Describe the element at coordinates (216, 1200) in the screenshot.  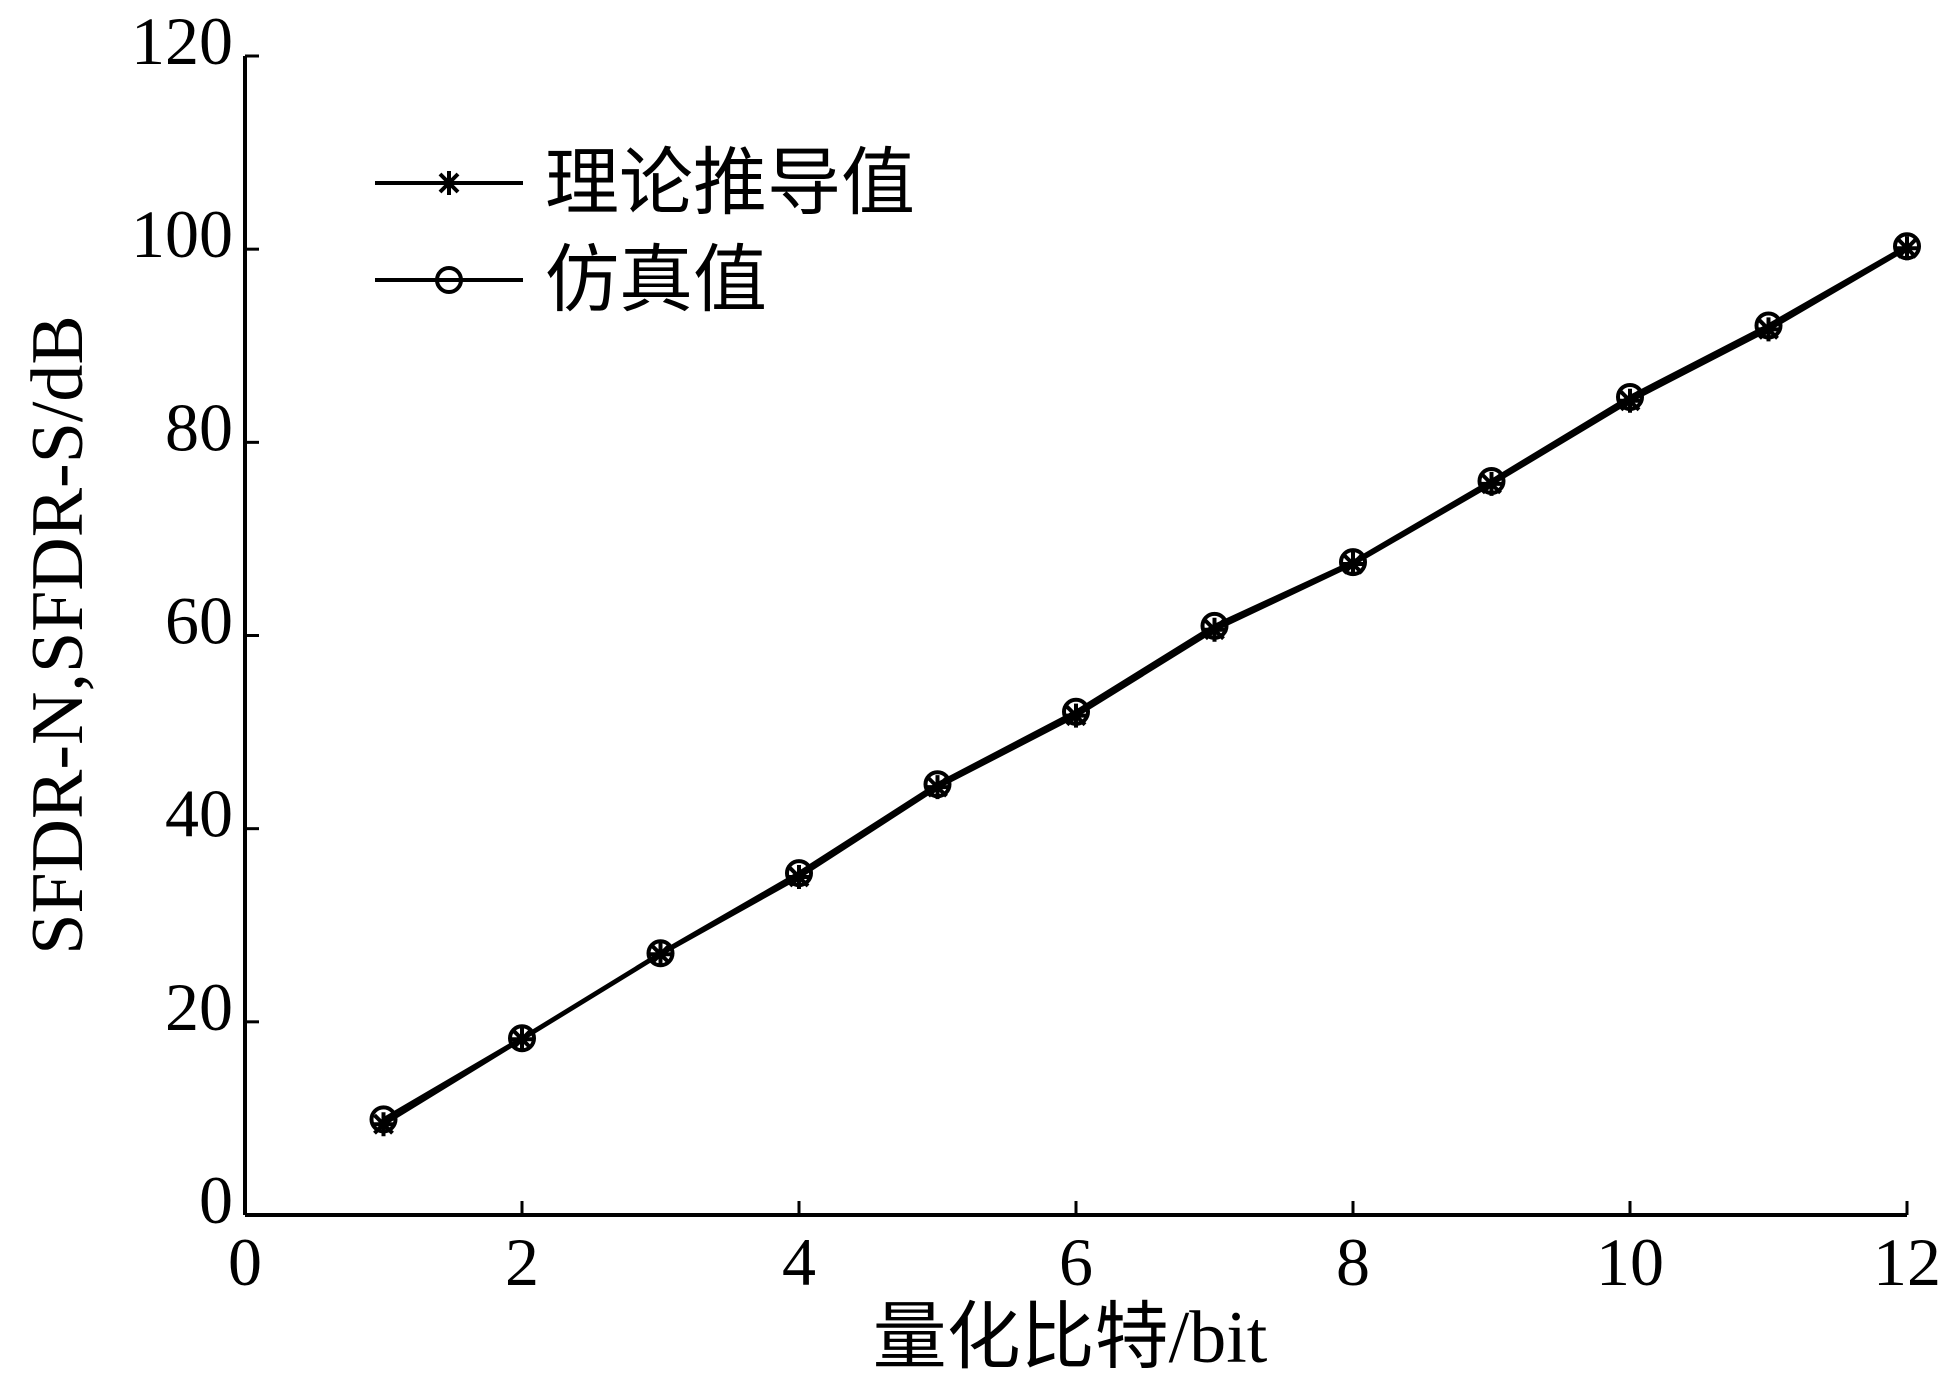
I see `y-tick-label: 0` at that location.